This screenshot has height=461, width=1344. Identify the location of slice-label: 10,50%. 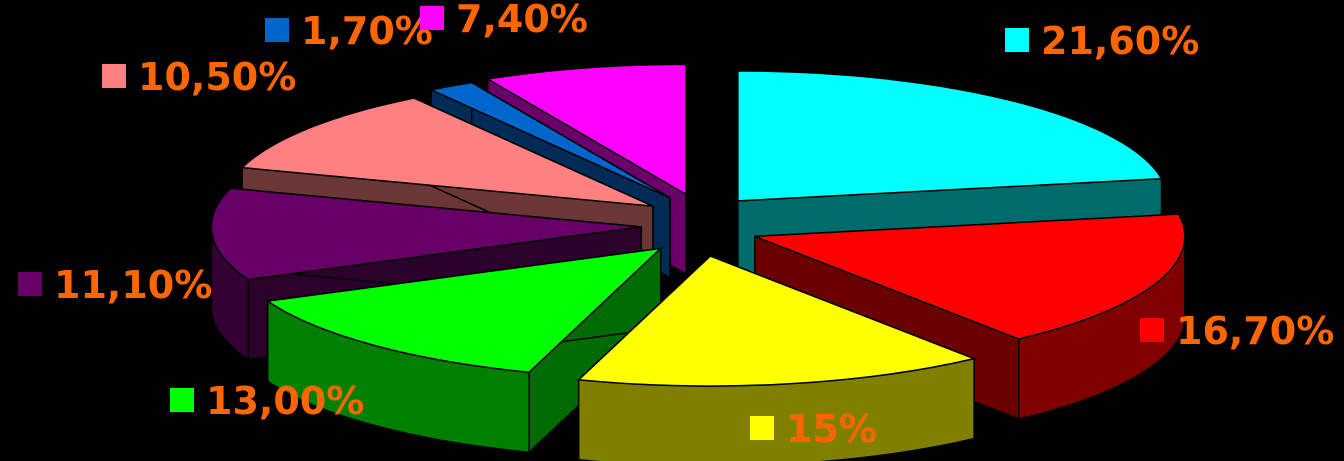
(199, 77).